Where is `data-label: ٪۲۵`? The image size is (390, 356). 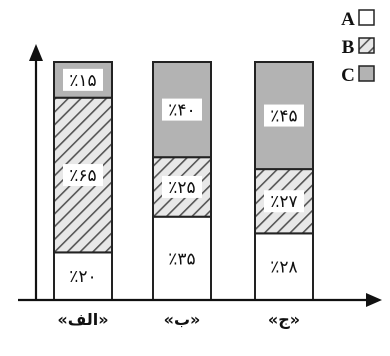
data-label: ٪۲۵ is located at coordinates (181, 188).